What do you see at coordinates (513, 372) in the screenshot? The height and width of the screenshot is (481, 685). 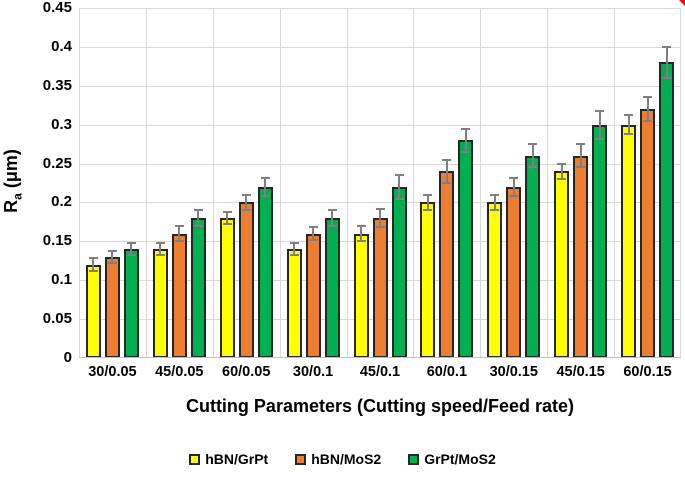 I see `x-axis-tick-label: 30/0.15` at bounding box center [513, 372].